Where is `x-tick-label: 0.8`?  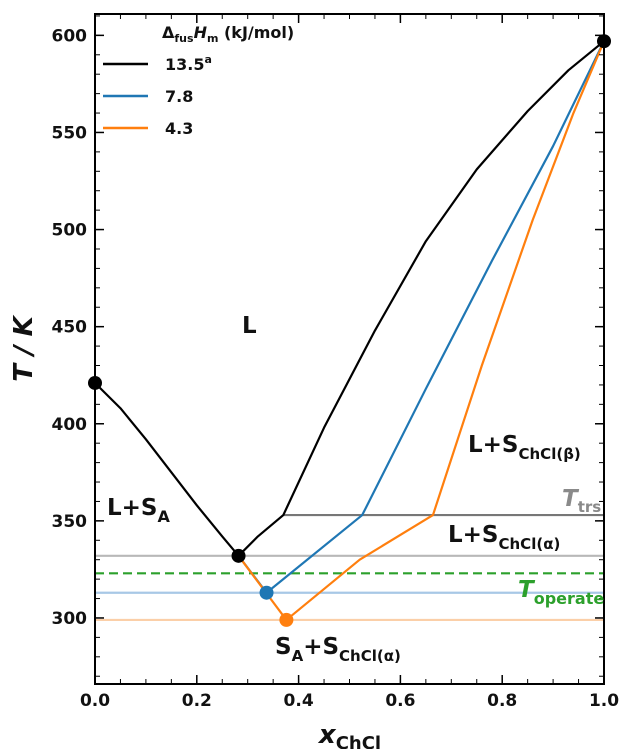
x-tick-label: 0.8 is located at coordinates (502, 701).